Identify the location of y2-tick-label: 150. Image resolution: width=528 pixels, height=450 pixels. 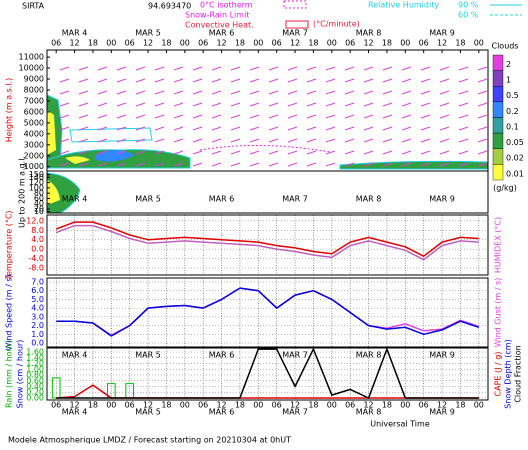
(36, 174).